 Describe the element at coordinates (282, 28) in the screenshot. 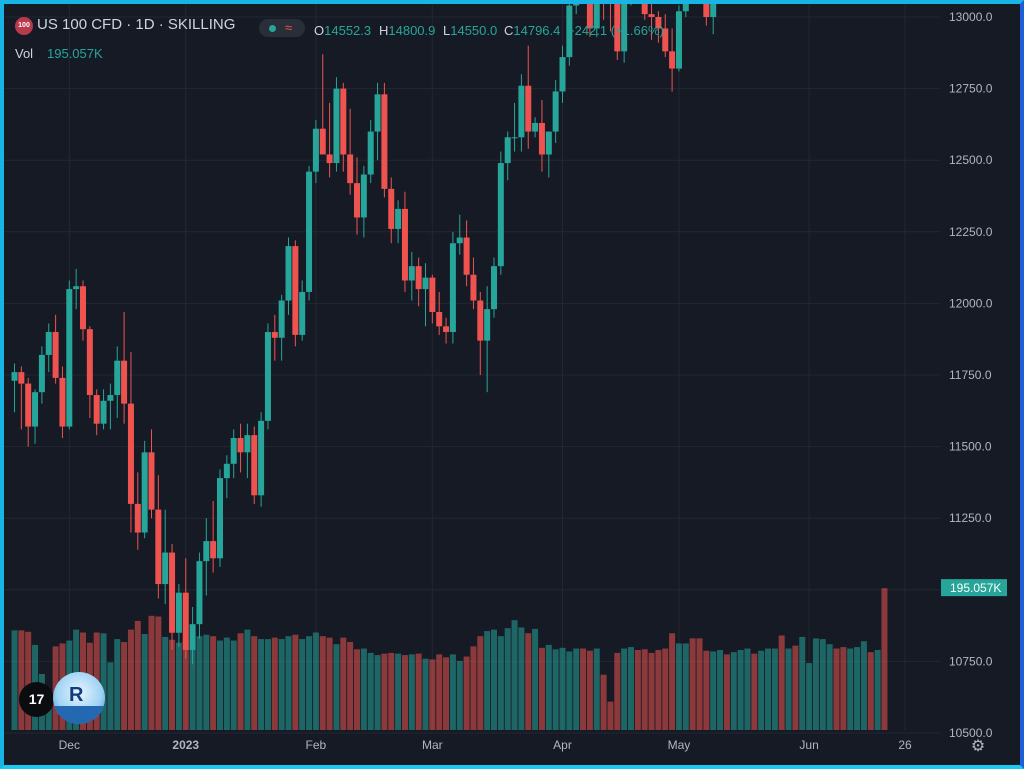

I see `market-status-pill: ≈` at that location.